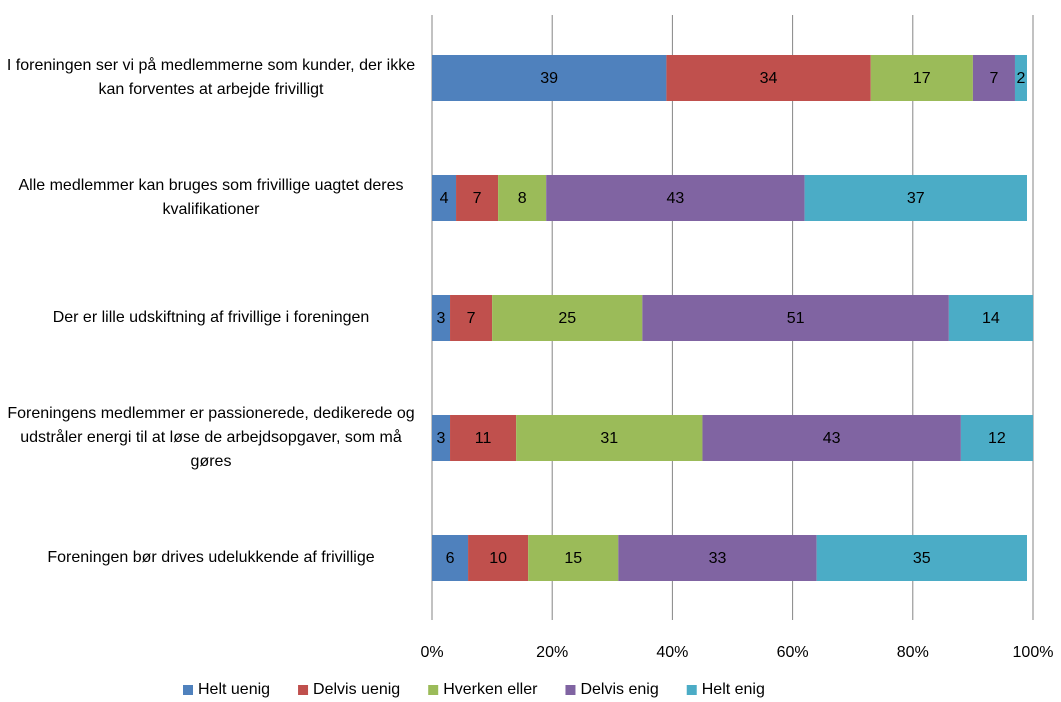 The height and width of the screenshot is (702, 1061). I want to click on data-label: 34, so click(769, 78).